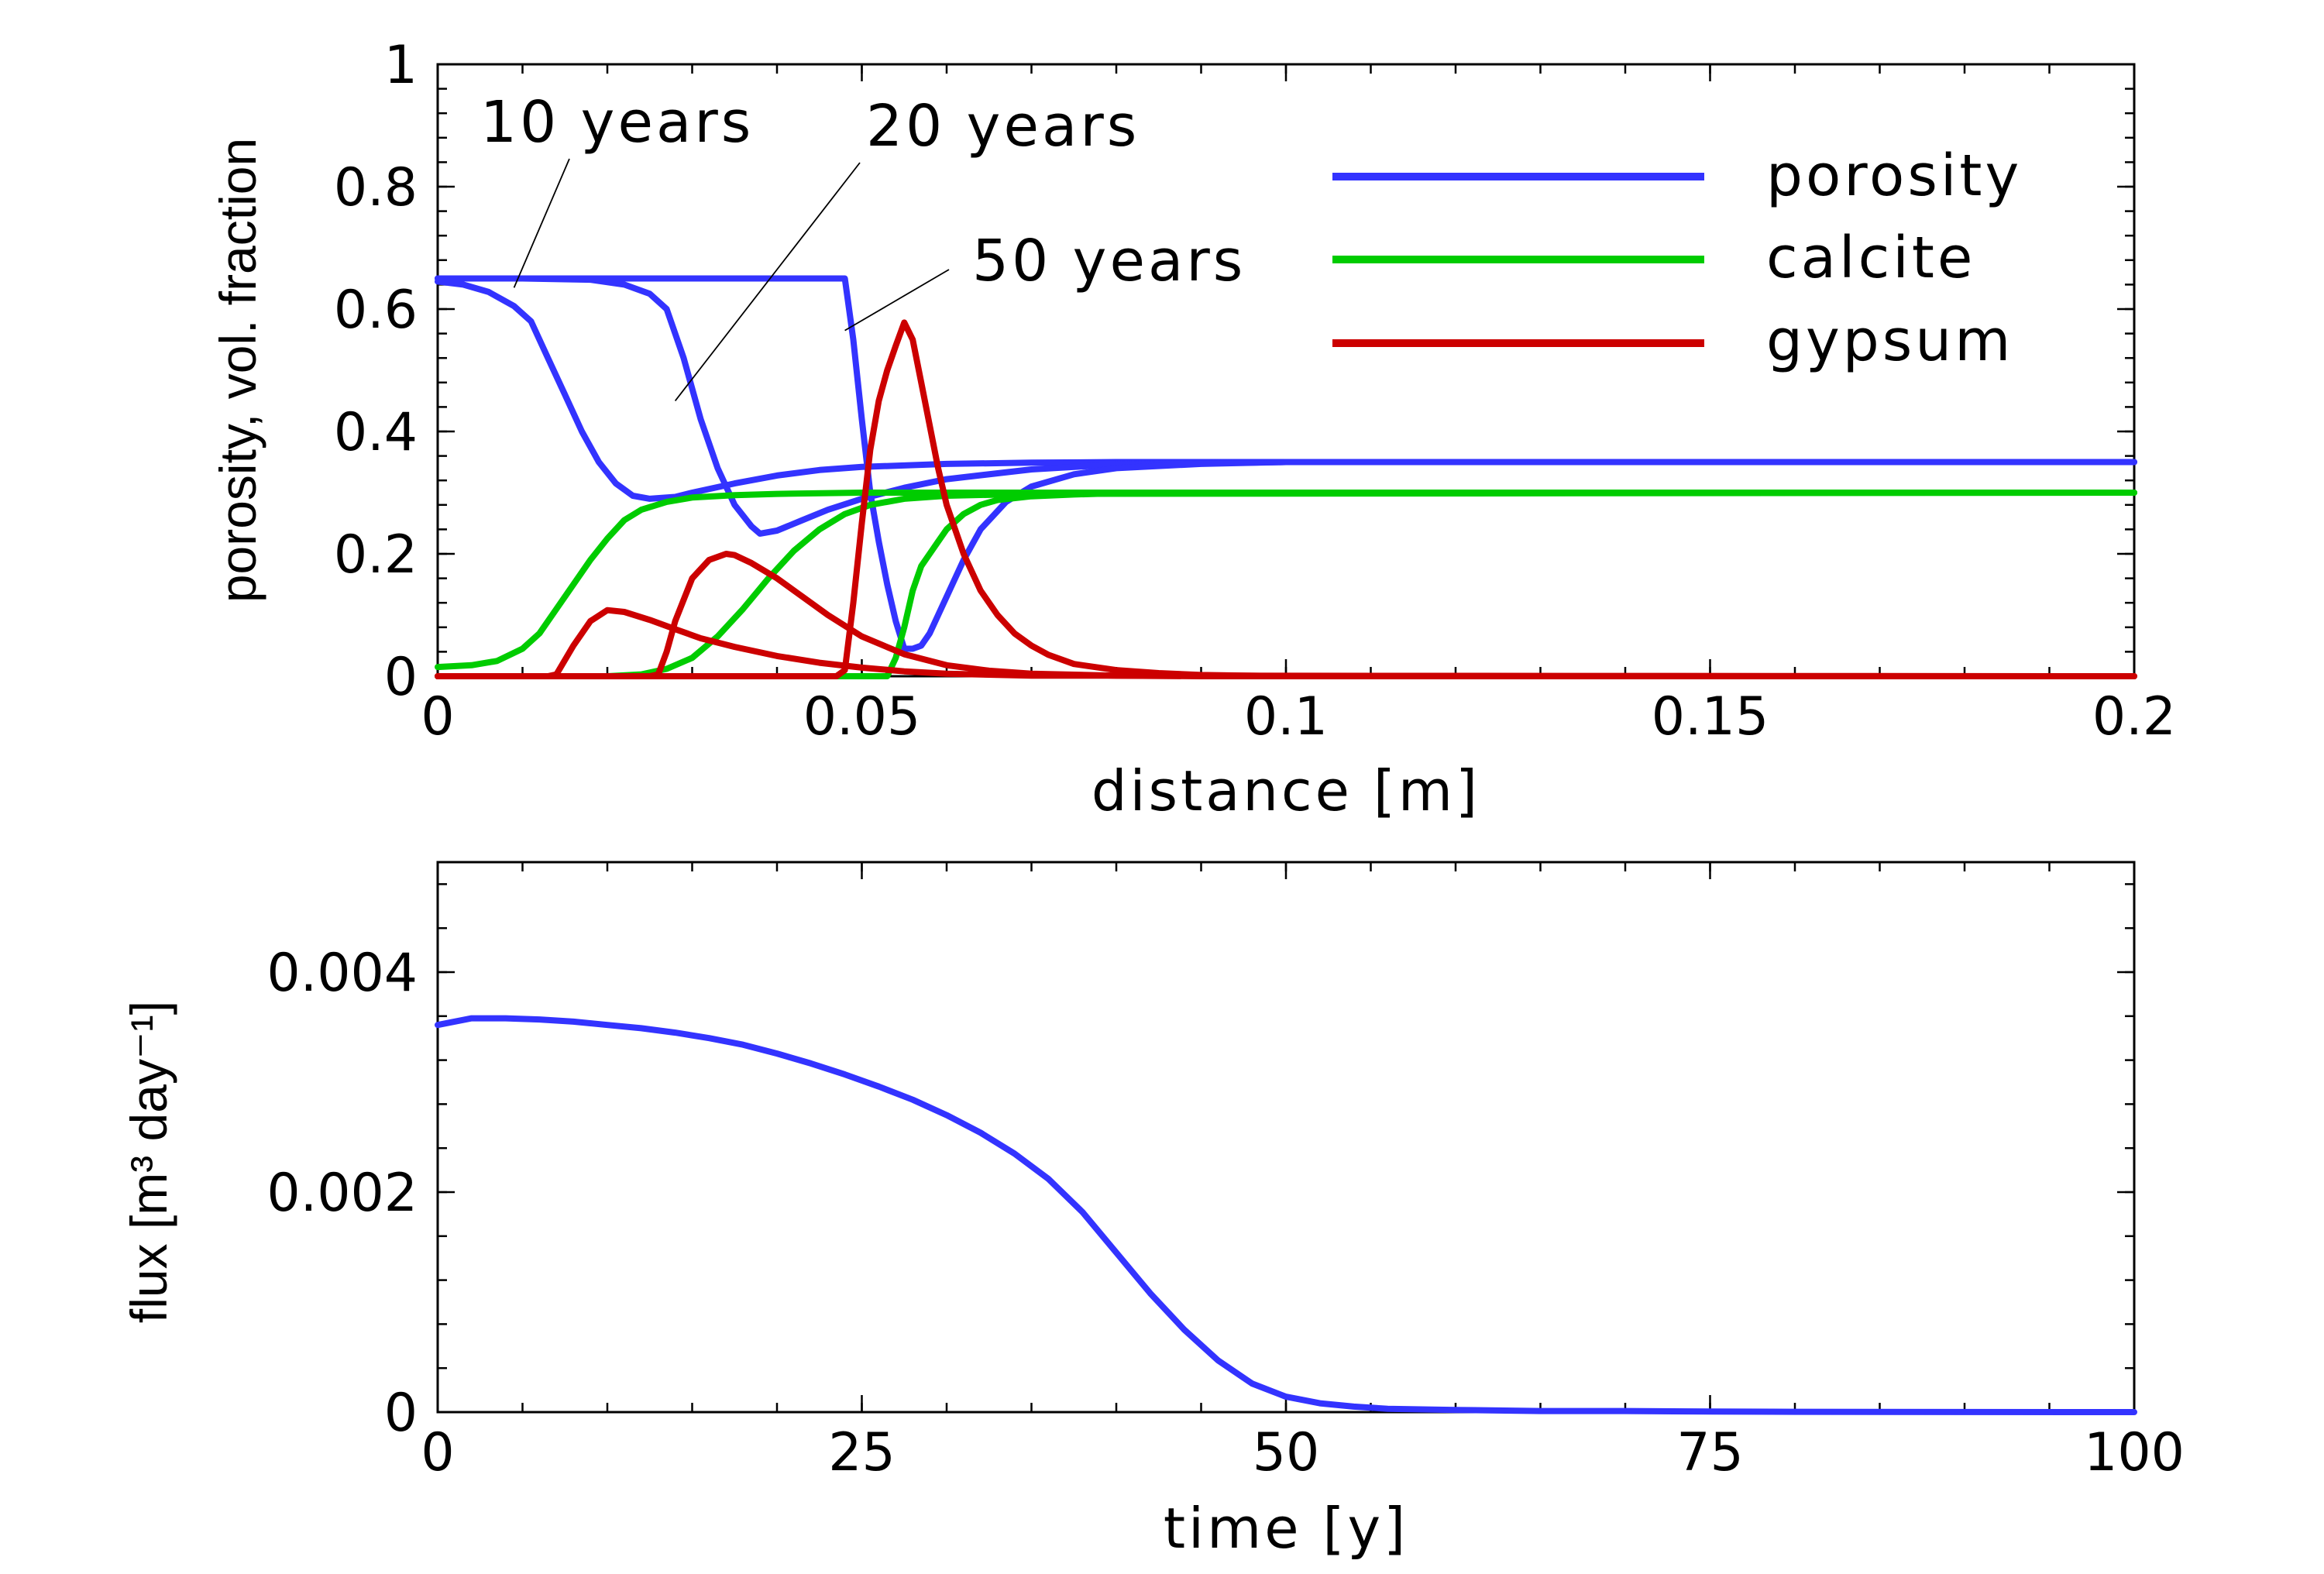  What do you see at coordinates (376, 187) in the screenshot?
I see `profile-ytick-label: 0.8` at bounding box center [376, 187].